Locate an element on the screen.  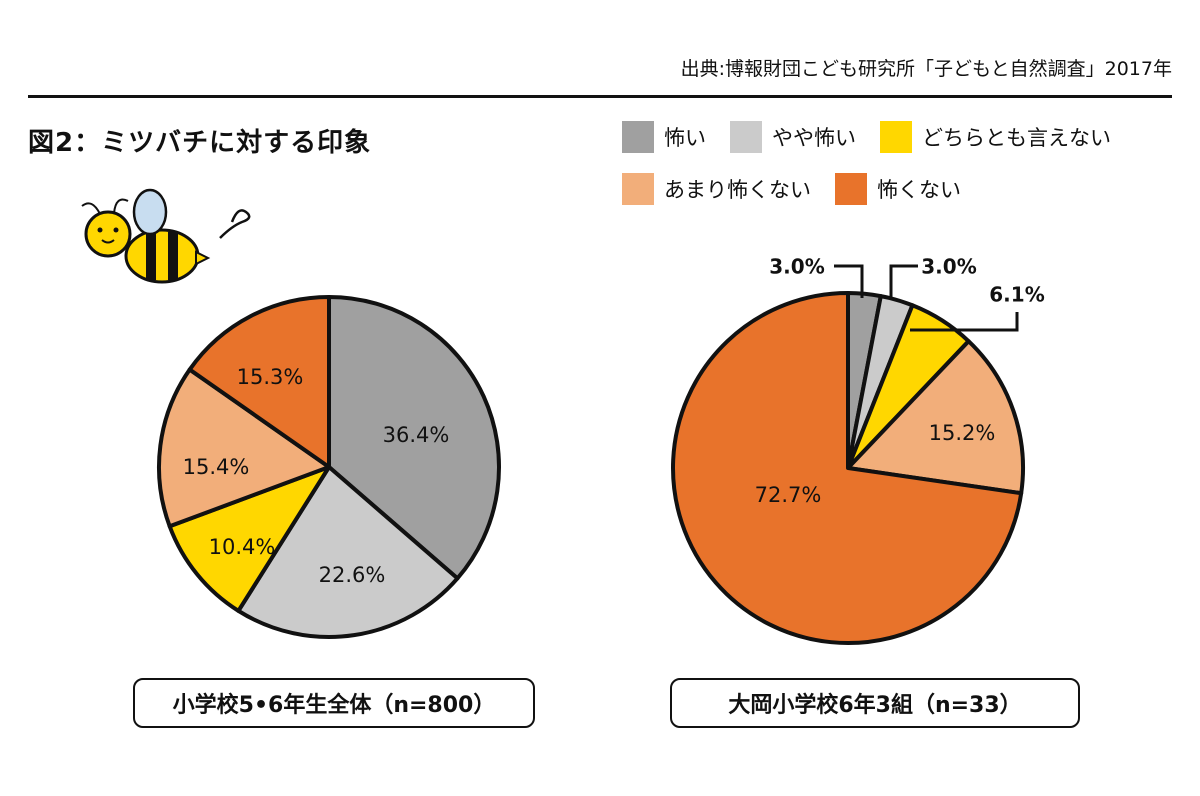
pie-chart-overall: 36.4% 22.6% 10.4% 15.4% 15.3% is located at coordinates (329, 467).